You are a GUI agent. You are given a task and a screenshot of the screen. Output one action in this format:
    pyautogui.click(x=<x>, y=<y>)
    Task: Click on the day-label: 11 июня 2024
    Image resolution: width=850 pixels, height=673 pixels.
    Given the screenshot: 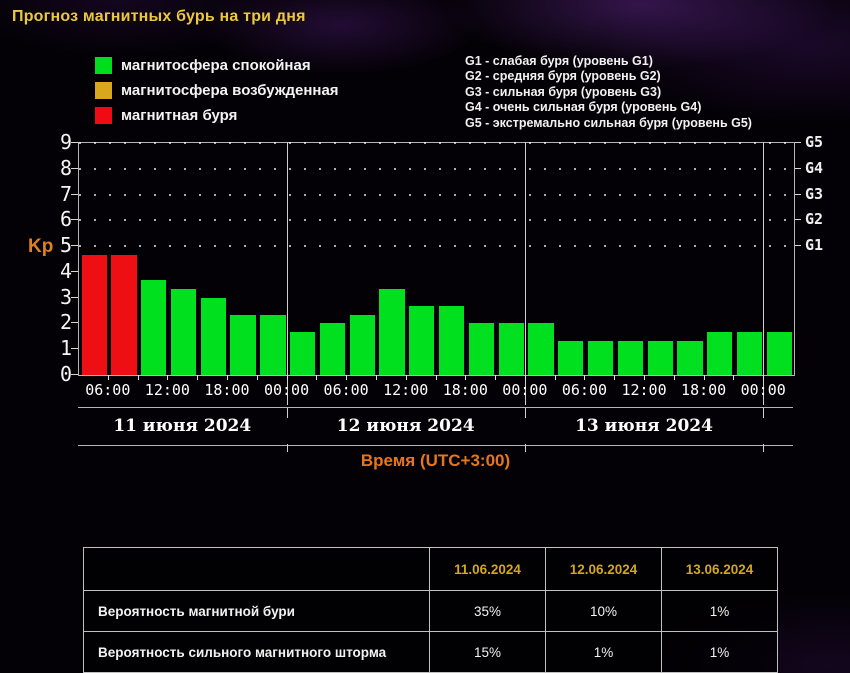 What is the action you would take?
    pyautogui.click(x=182, y=426)
    